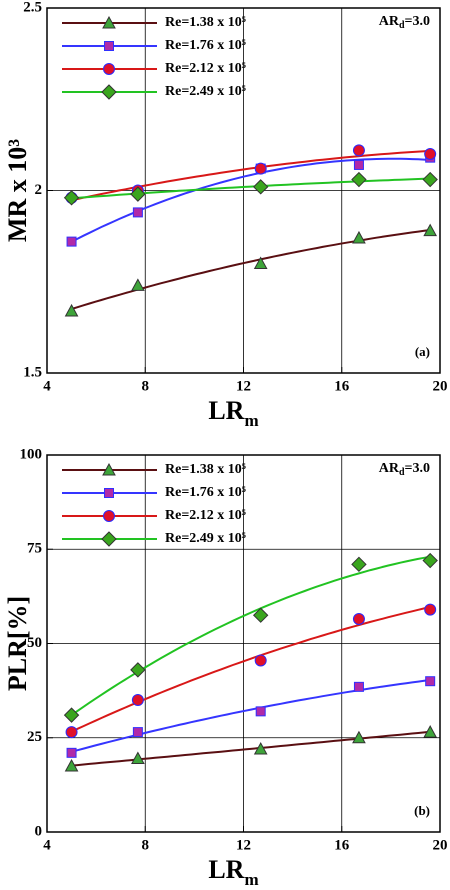 This screenshot has height=890, width=450. I want to click on y-tick-label: 1.5, so click(32, 372).